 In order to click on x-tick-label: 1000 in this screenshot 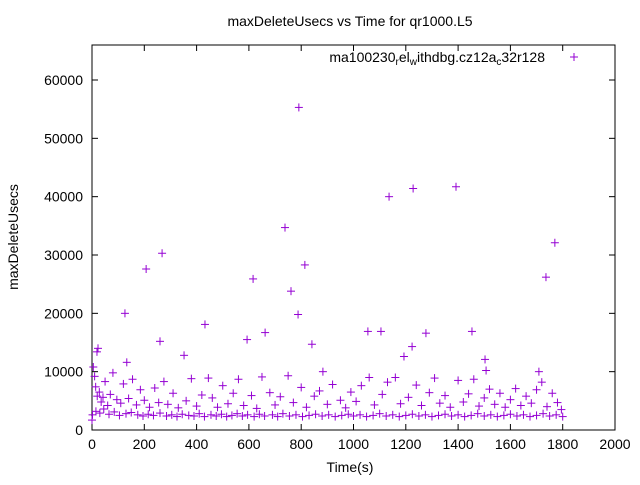, I will do `click(353, 444)`.